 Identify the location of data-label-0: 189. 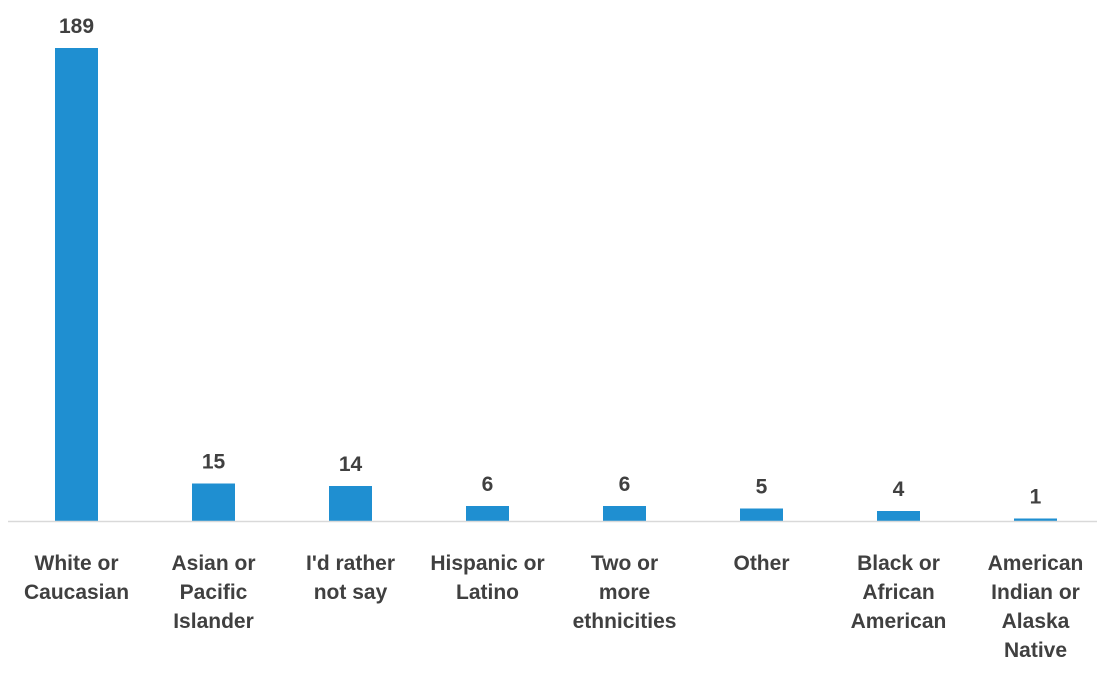
(76, 26).